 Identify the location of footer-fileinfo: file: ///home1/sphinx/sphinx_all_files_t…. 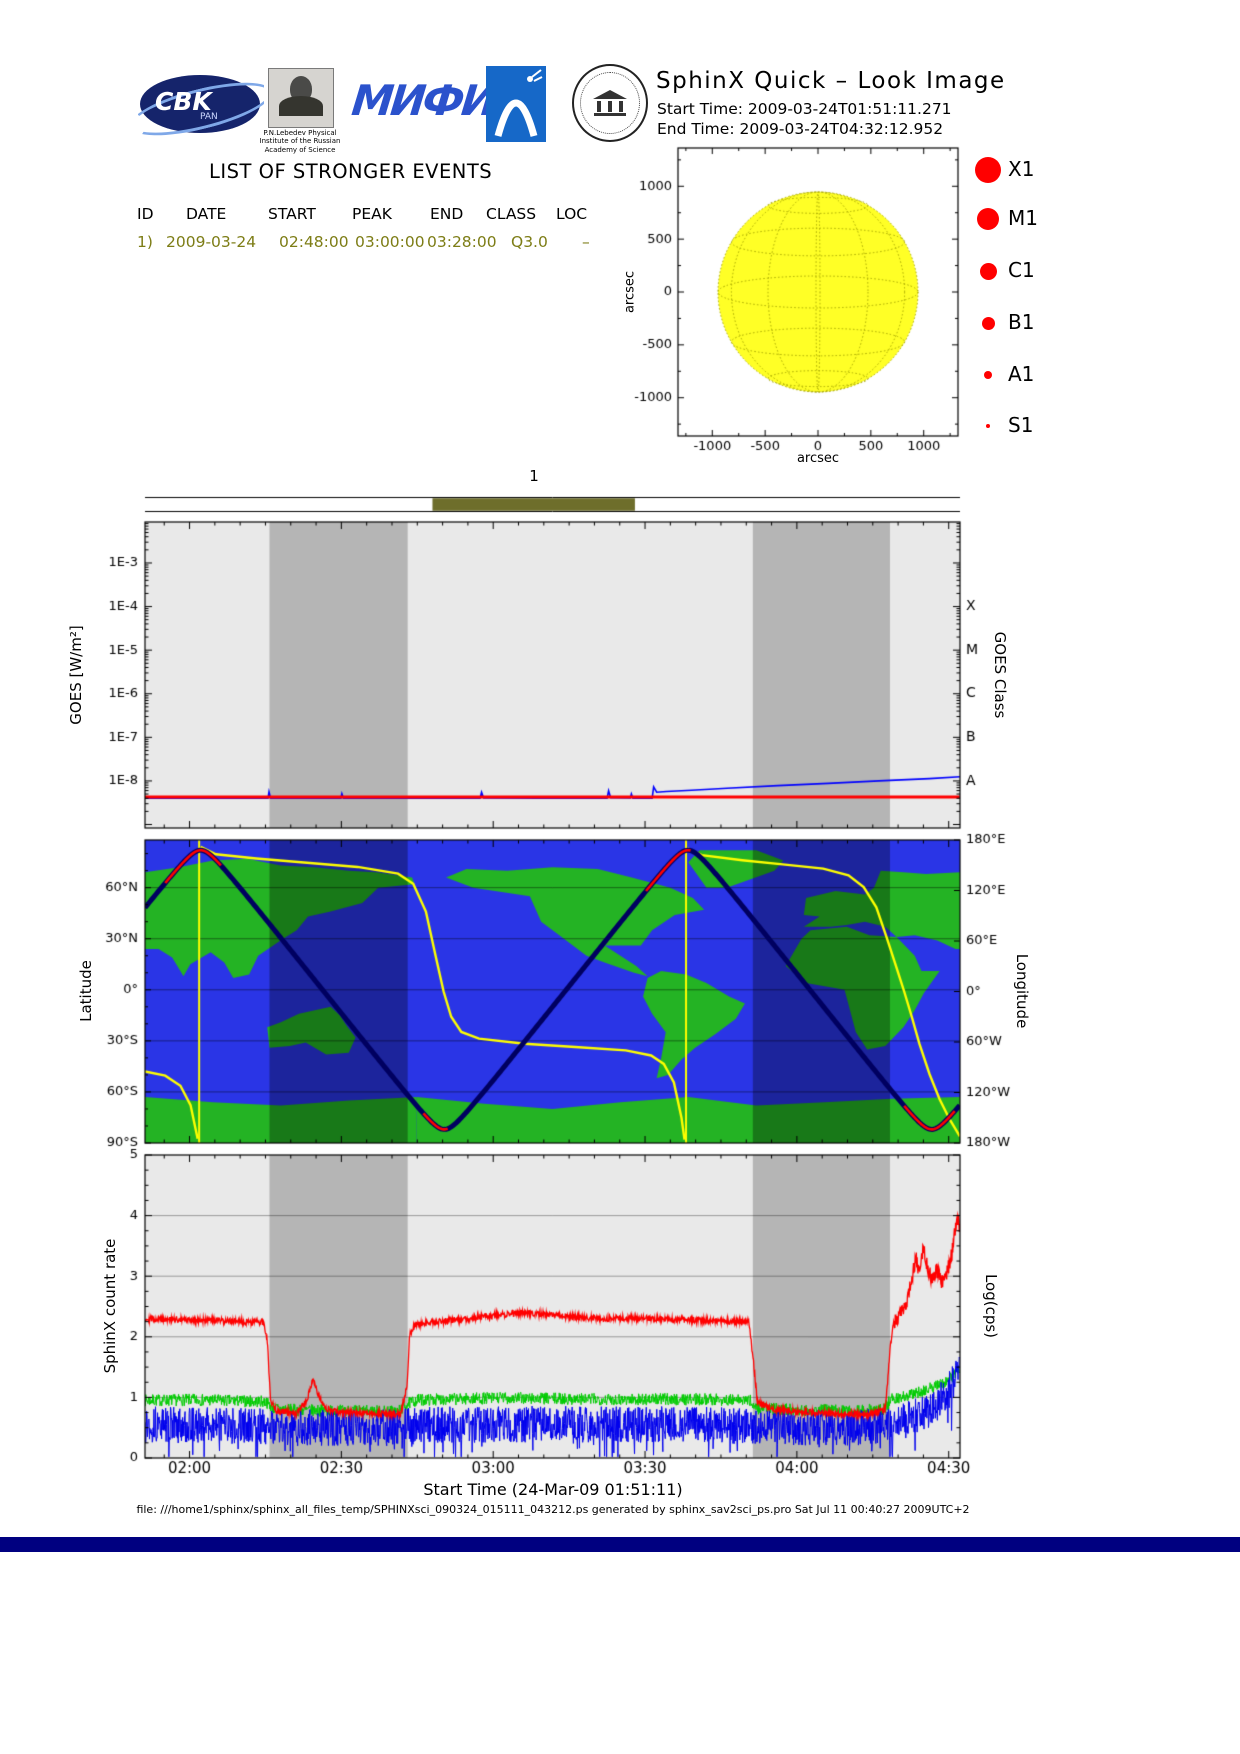
(553, 1509).